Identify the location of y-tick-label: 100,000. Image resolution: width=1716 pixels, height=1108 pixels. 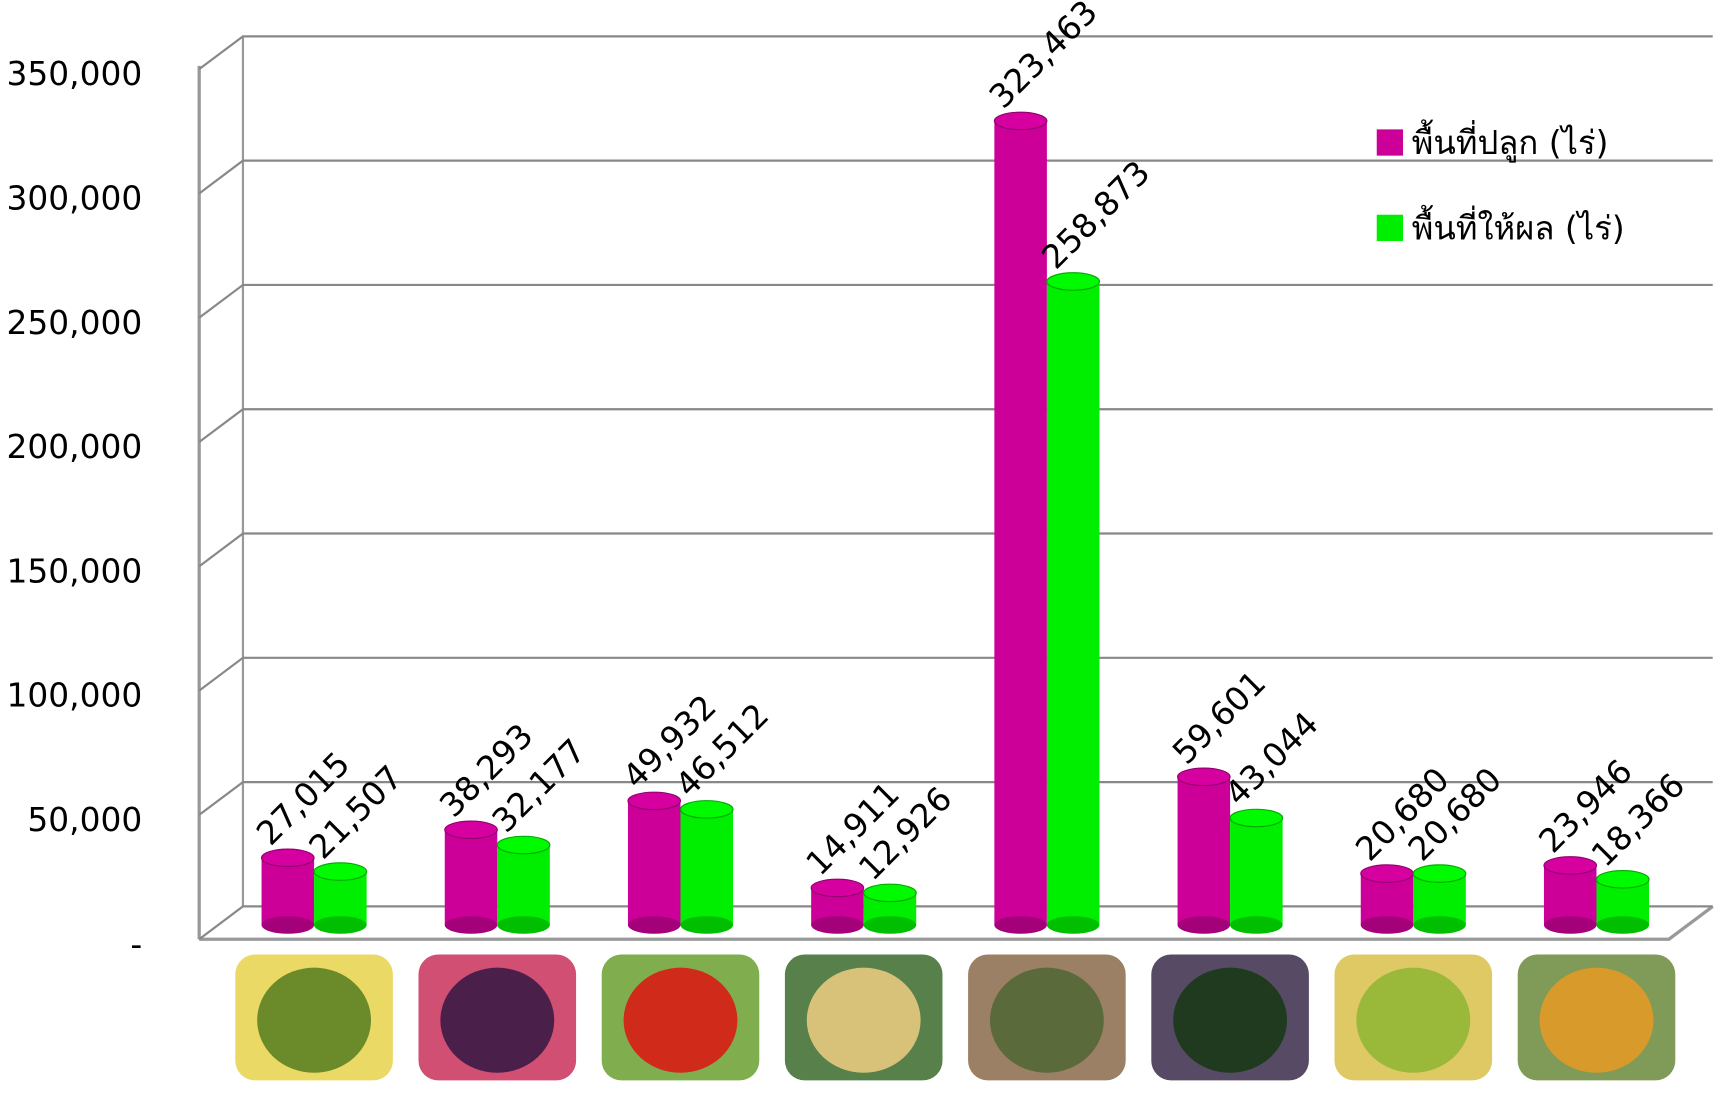
(75, 696).